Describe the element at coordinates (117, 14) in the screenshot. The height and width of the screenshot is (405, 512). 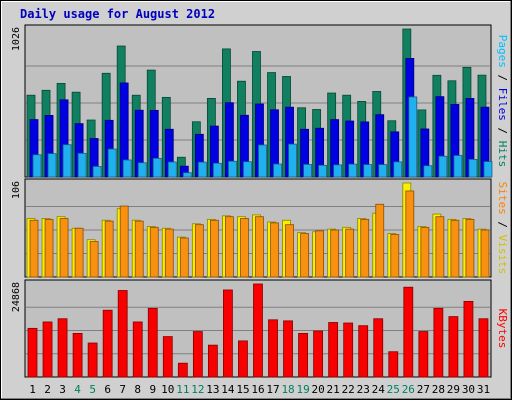
I see `chart-title: Daily usage for August 2012` at that location.